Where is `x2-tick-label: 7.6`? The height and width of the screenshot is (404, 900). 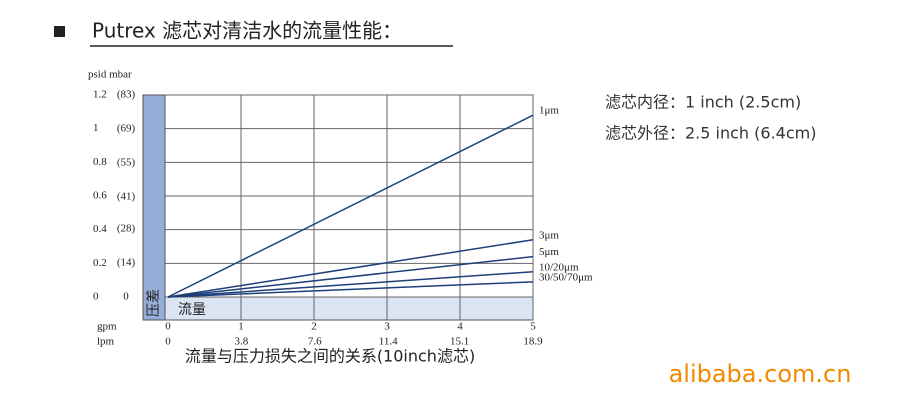 x2-tick-label: 7.6 is located at coordinates (315, 342).